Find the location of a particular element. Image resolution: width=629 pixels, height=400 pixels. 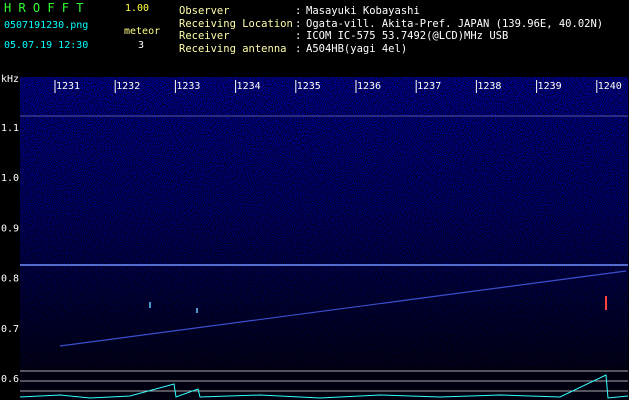

datetime: 05.07.19 12:30 is located at coordinates (46, 45).